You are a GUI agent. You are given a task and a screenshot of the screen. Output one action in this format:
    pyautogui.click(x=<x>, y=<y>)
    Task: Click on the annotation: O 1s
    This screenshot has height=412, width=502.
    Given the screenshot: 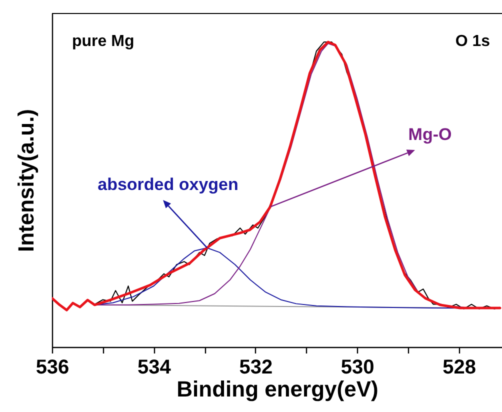 What is the action you would take?
    pyautogui.click(x=472, y=41)
    